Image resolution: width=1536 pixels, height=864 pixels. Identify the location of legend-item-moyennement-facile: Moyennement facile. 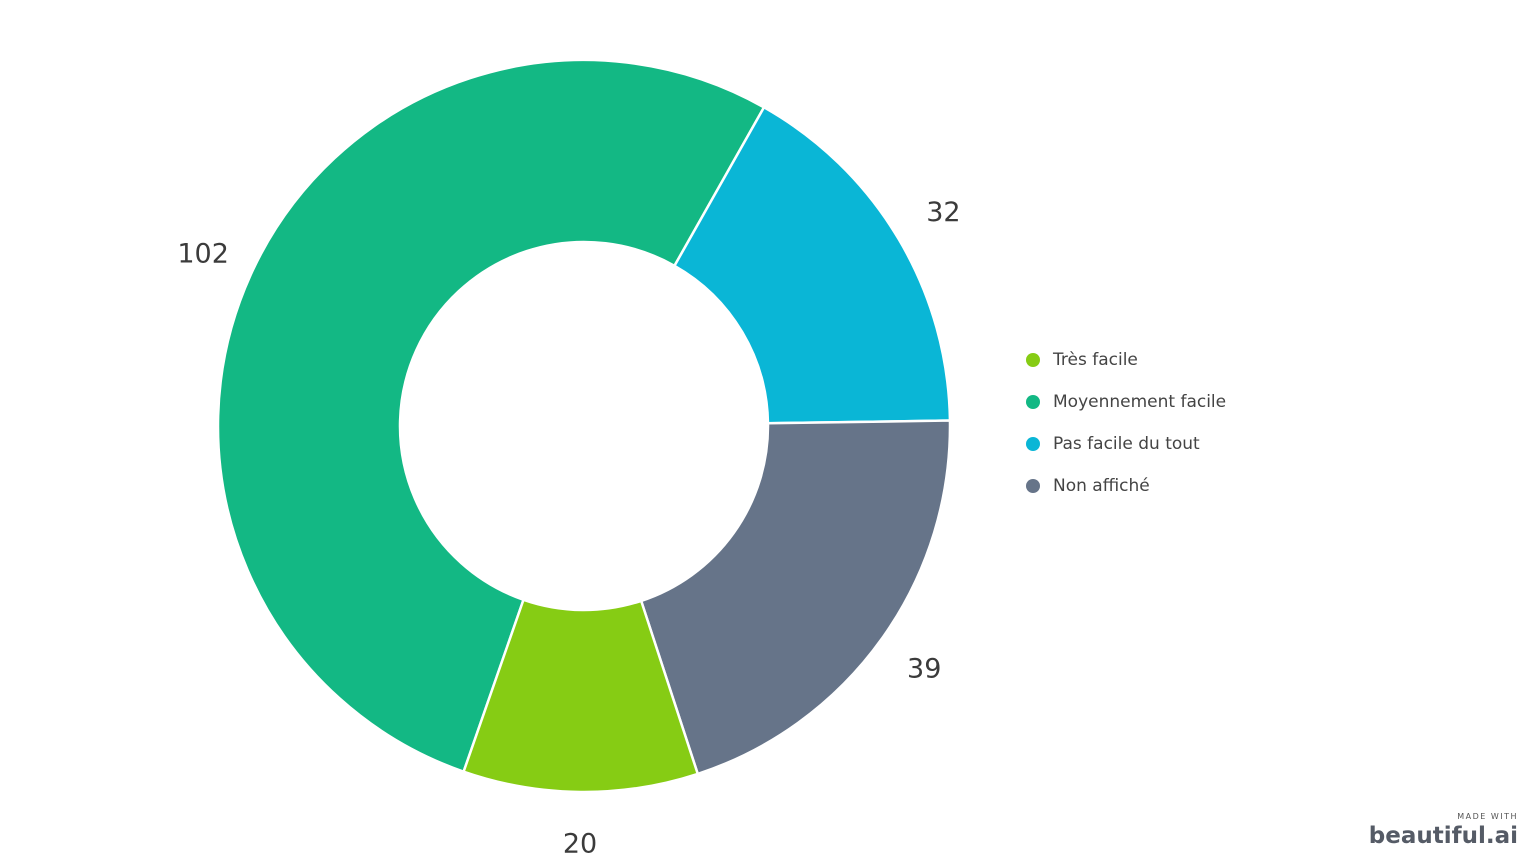
(1126, 402).